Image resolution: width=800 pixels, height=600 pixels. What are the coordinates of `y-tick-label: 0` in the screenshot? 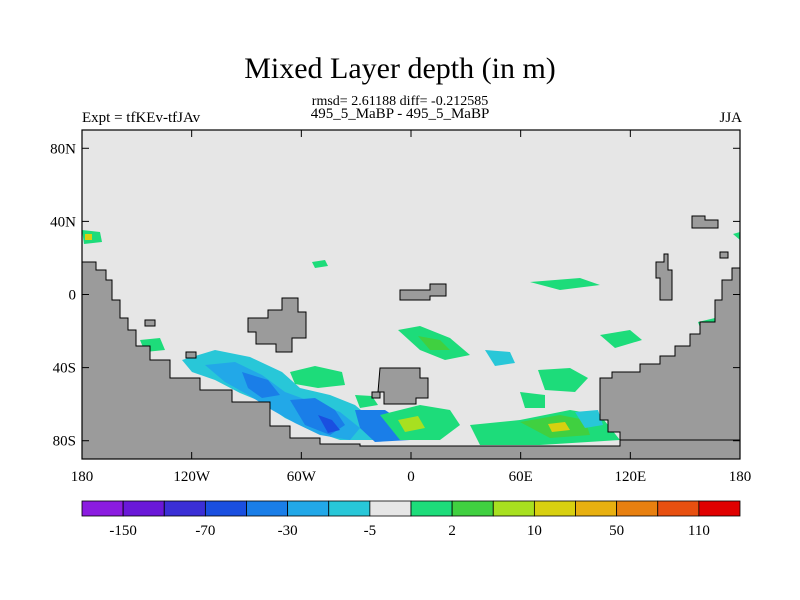 It's located at (73, 296).